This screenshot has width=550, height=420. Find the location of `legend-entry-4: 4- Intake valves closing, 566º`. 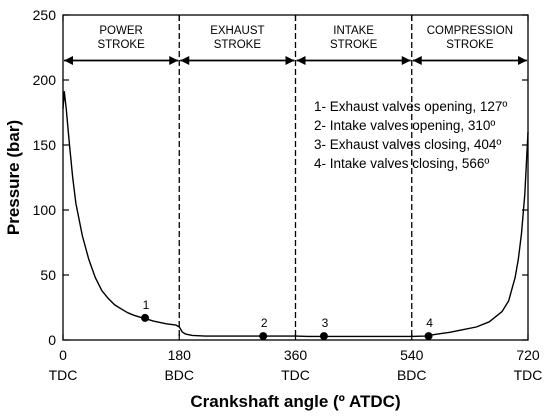

legend-entry-4: 4- Intake valves closing, 566º is located at coordinates (401, 163).